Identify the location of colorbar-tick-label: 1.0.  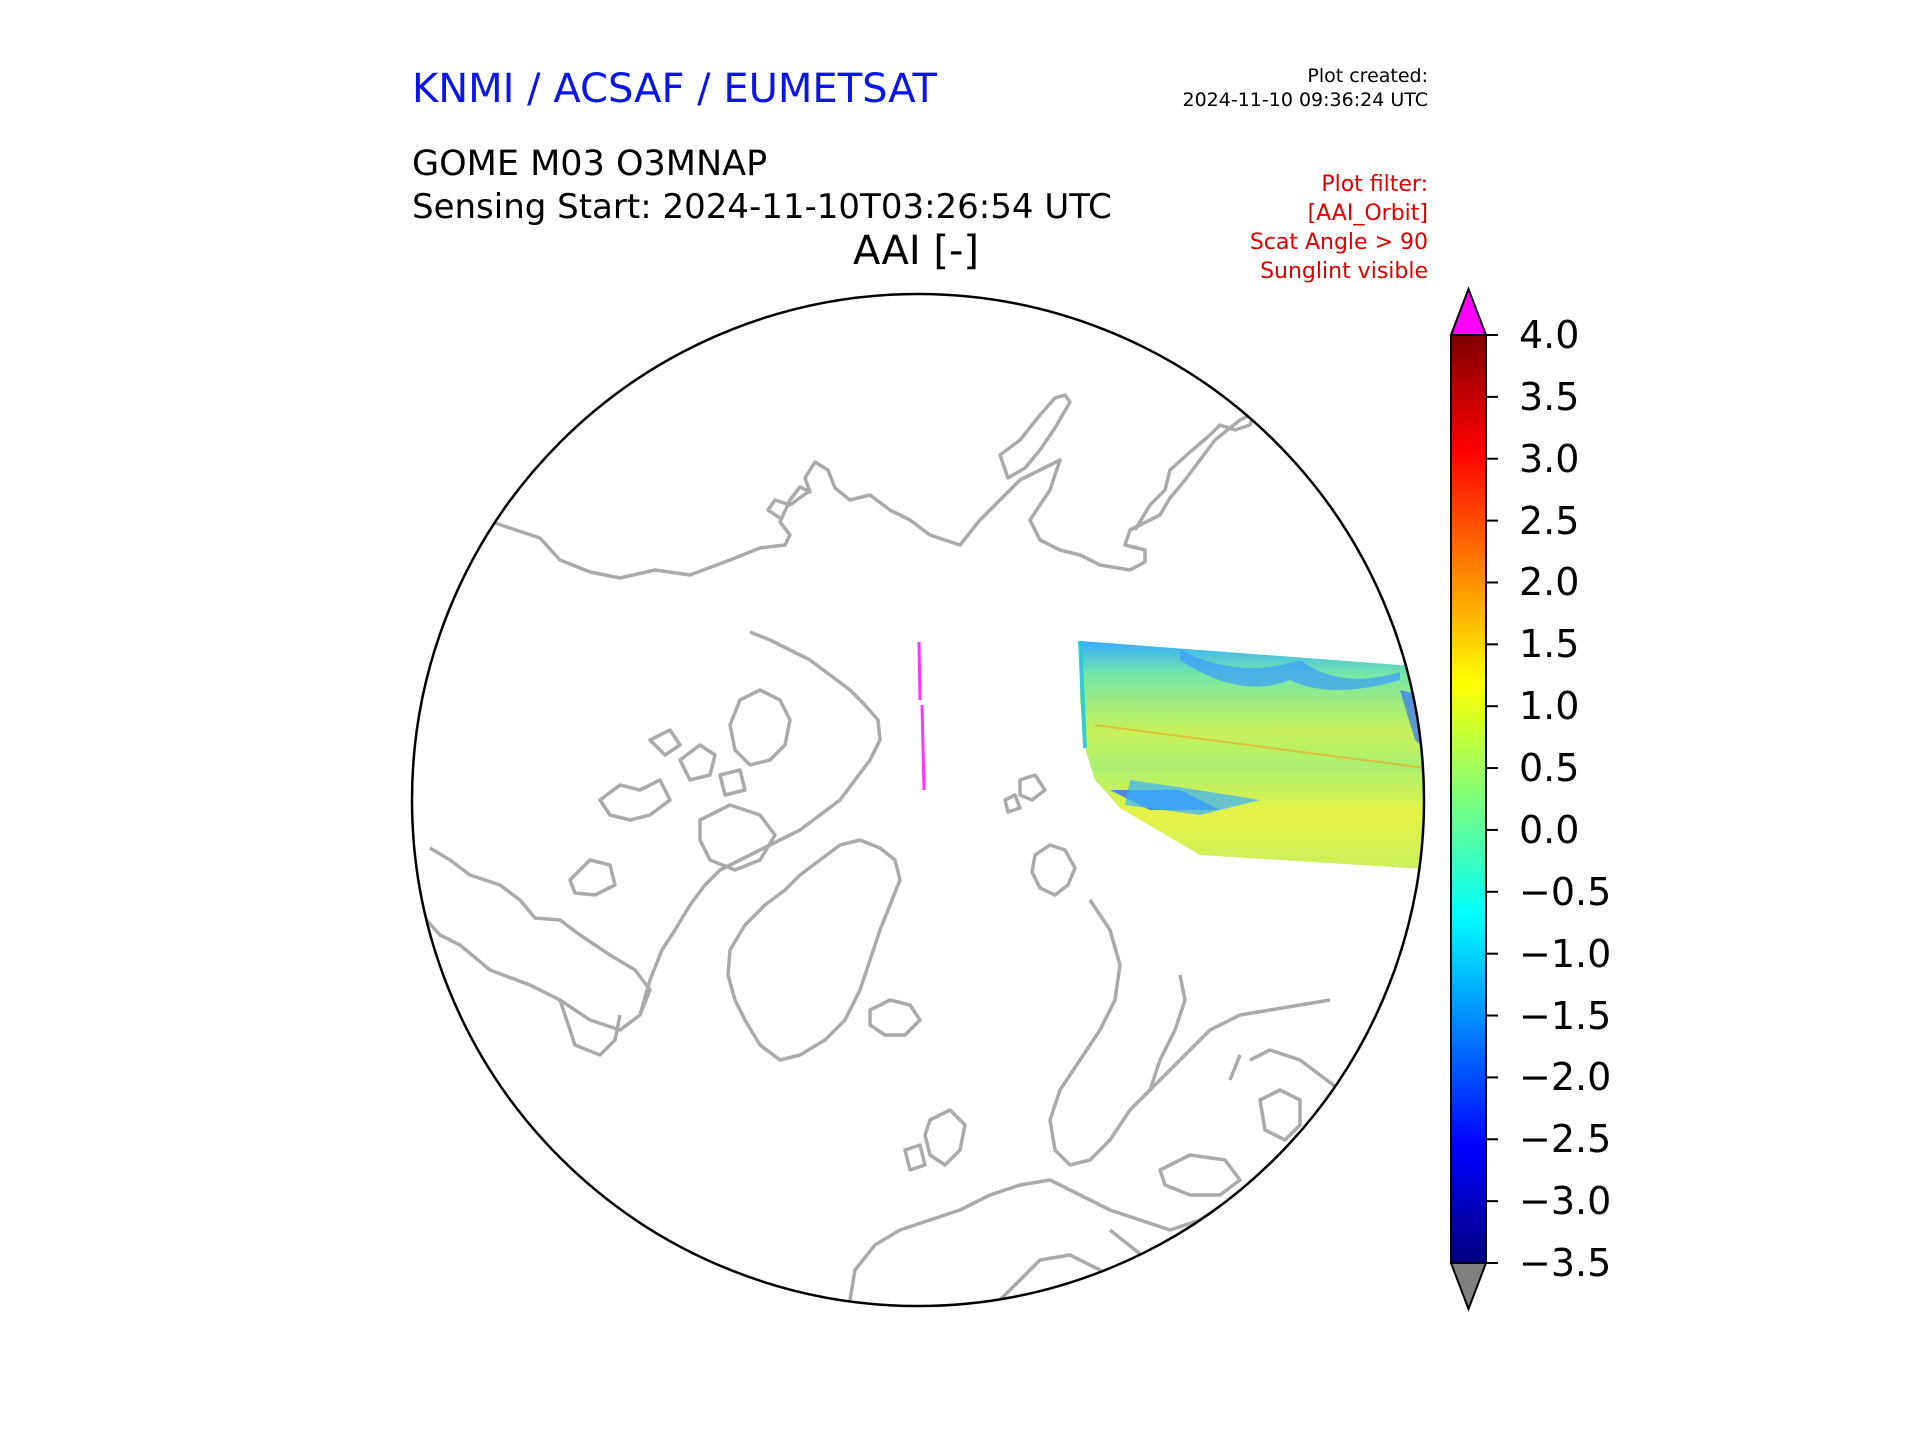
(1549, 706).